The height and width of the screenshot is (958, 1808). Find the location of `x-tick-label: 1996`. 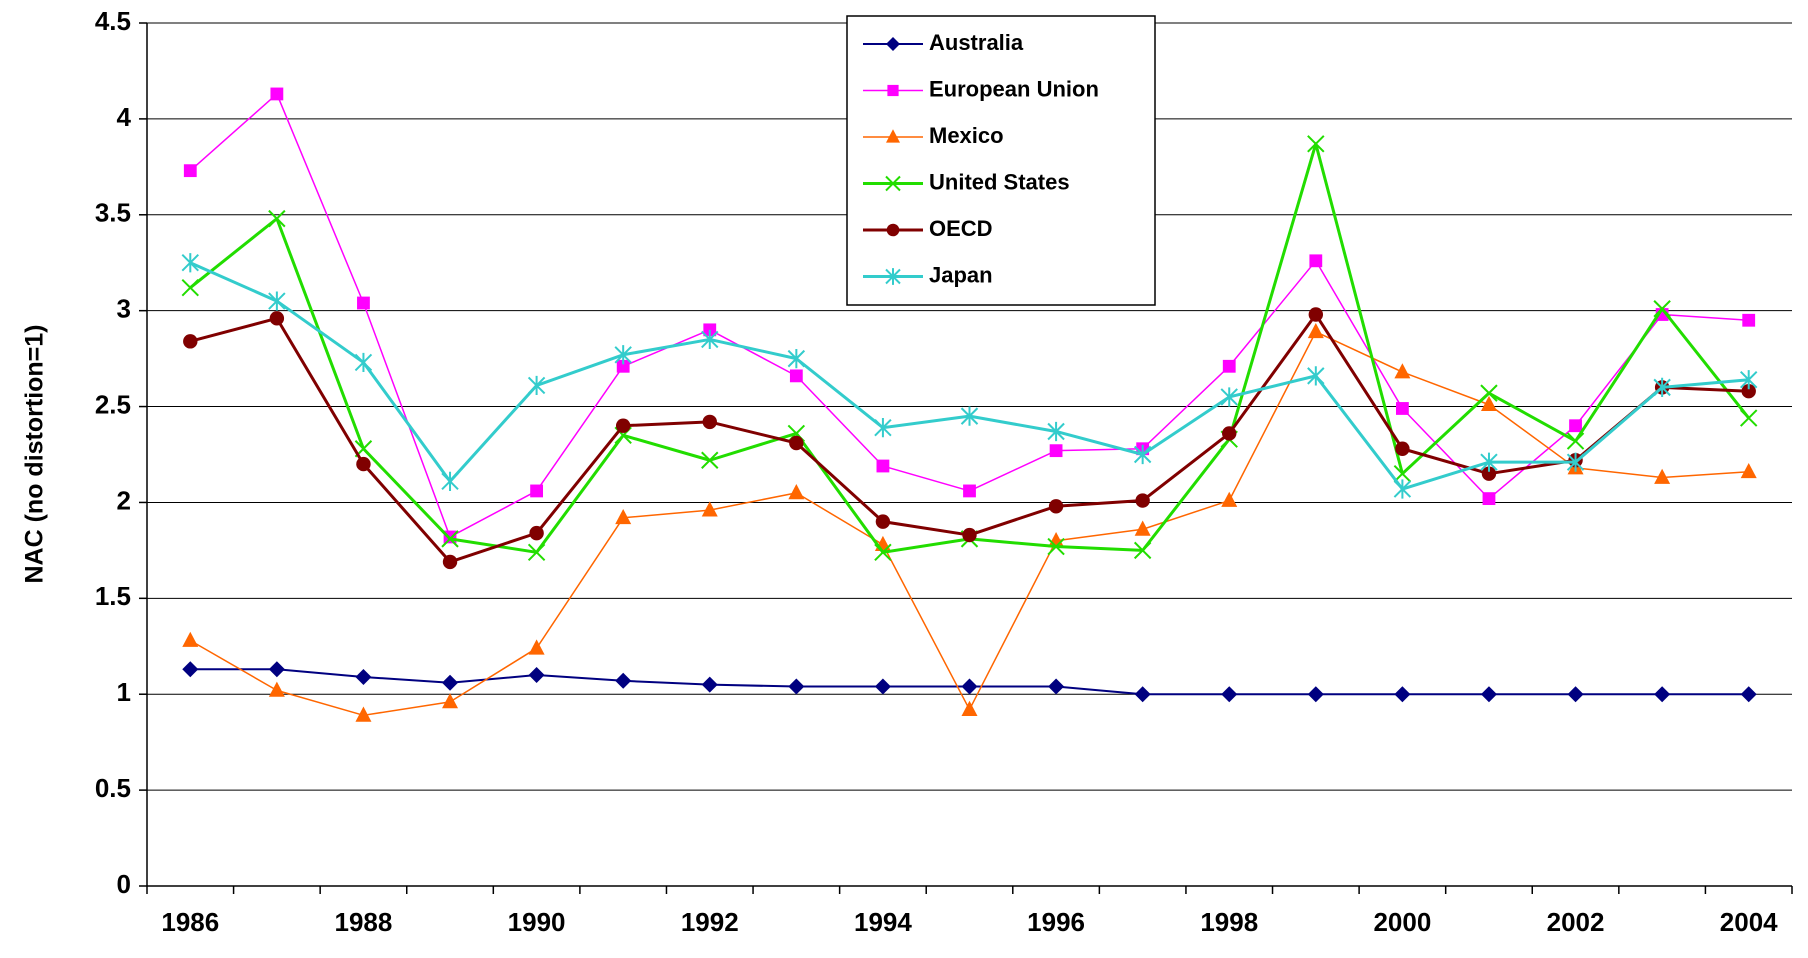

x-tick-label: 1996 is located at coordinates (1056, 922).